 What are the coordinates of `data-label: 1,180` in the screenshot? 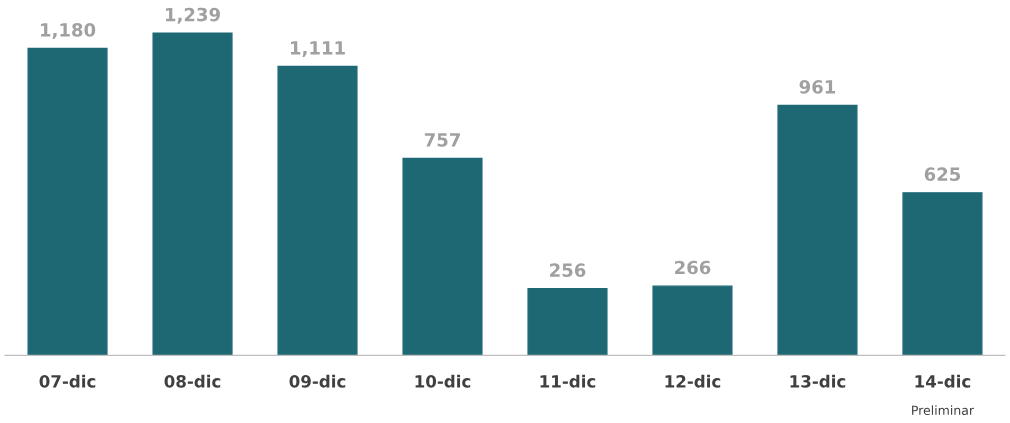 It's located at (68, 31).